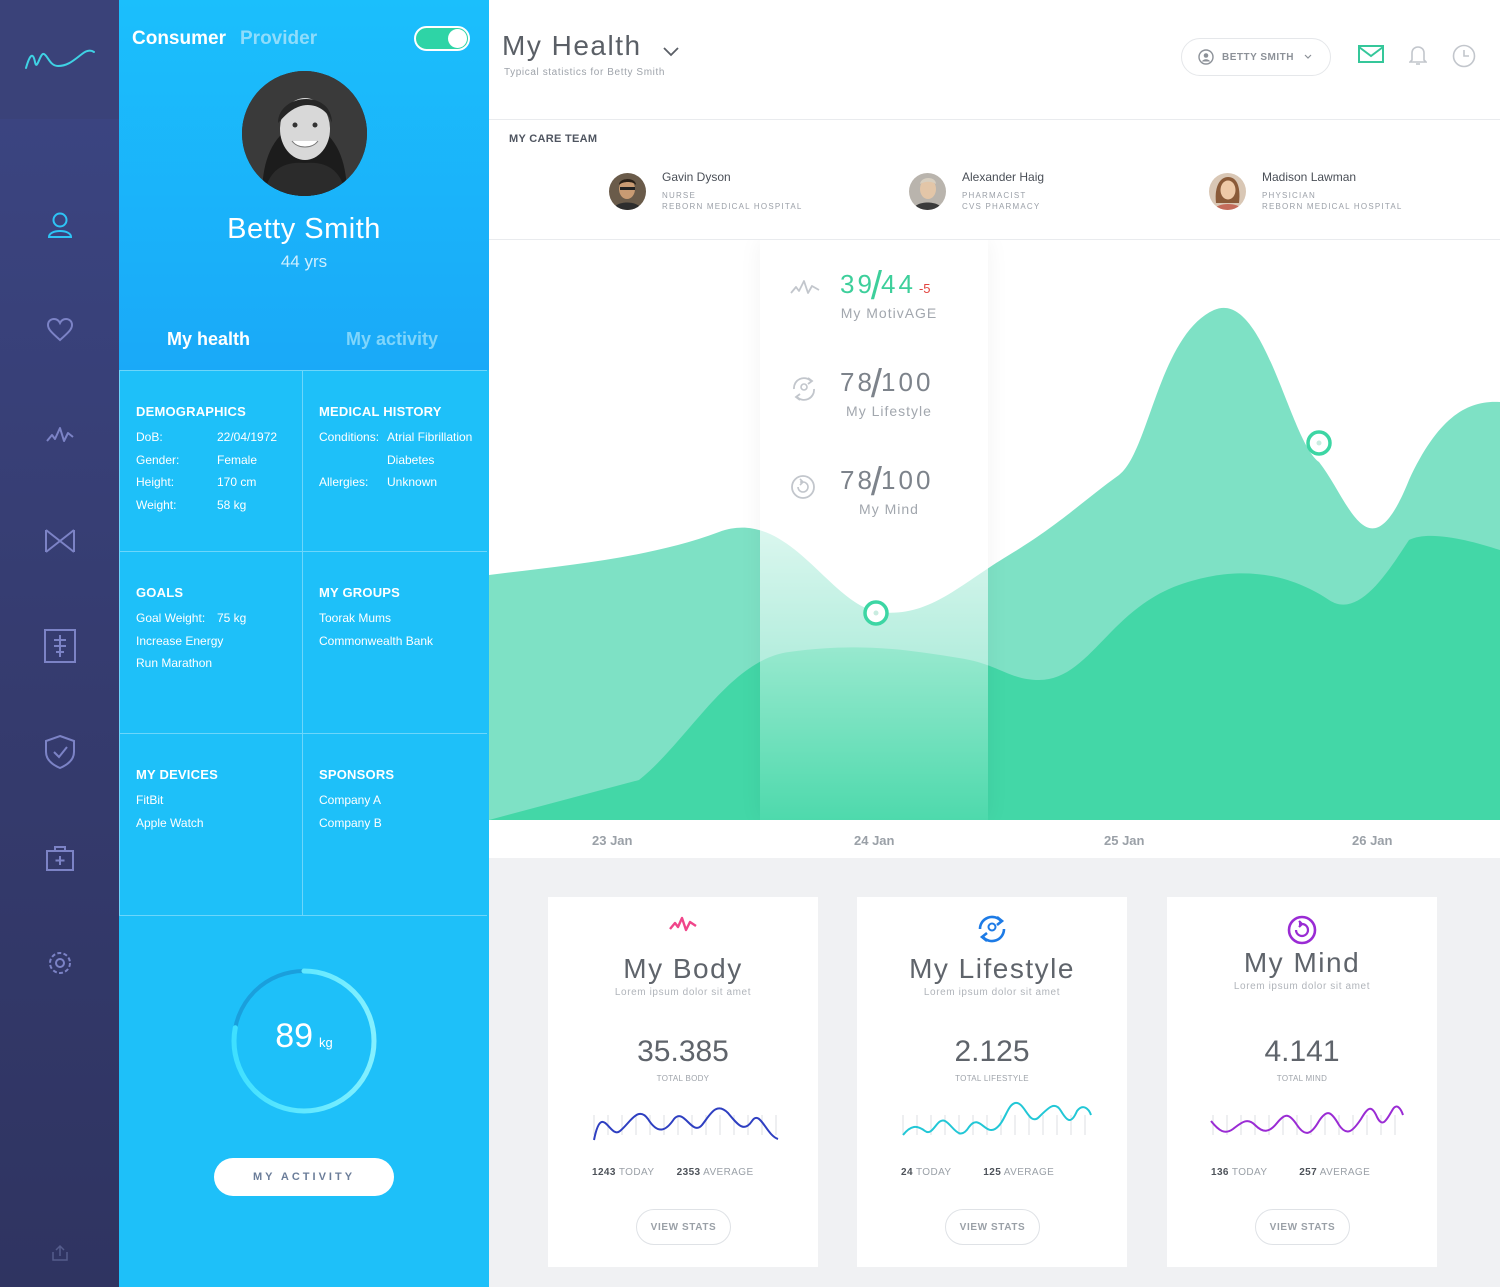 This screenshot has width=1500, height=1287. Describe the element at coordinates (1372, 840) in the screenshot. I see `x-tick-label: 26 Jan` at that location.